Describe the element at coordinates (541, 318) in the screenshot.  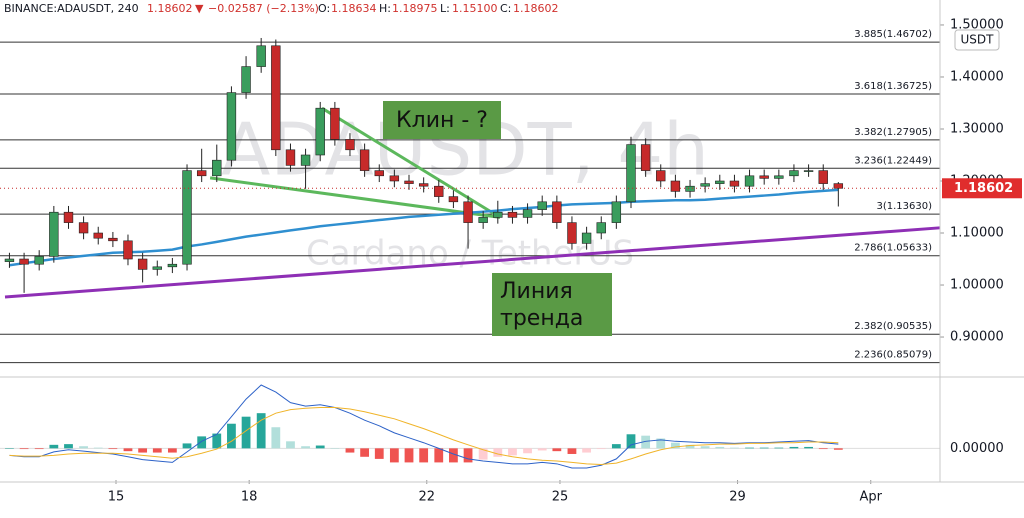
I see `trend-label: тренда` at that location.